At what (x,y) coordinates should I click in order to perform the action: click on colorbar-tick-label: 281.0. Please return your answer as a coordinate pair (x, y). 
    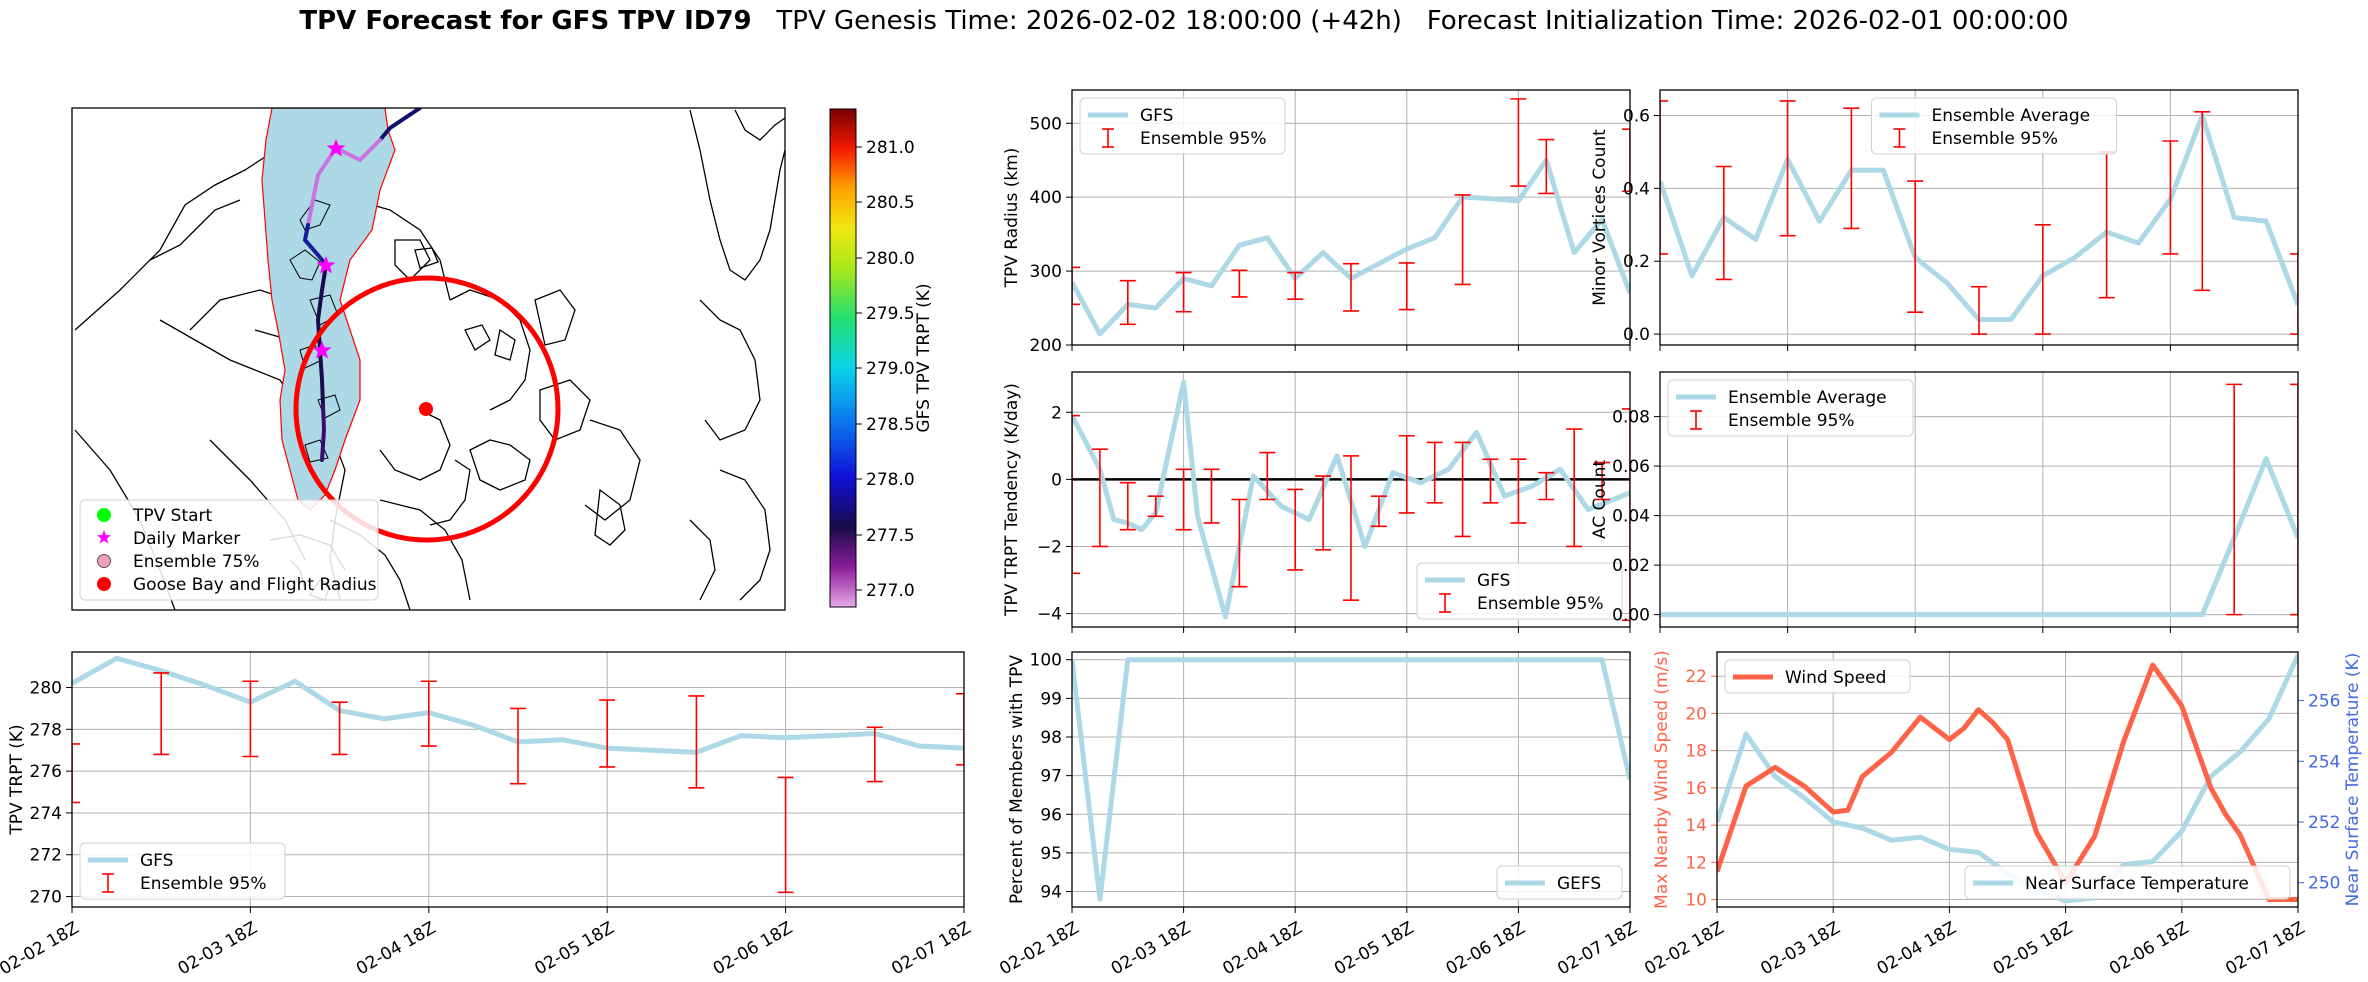
    Looking at the image, I should click on (890, 148).